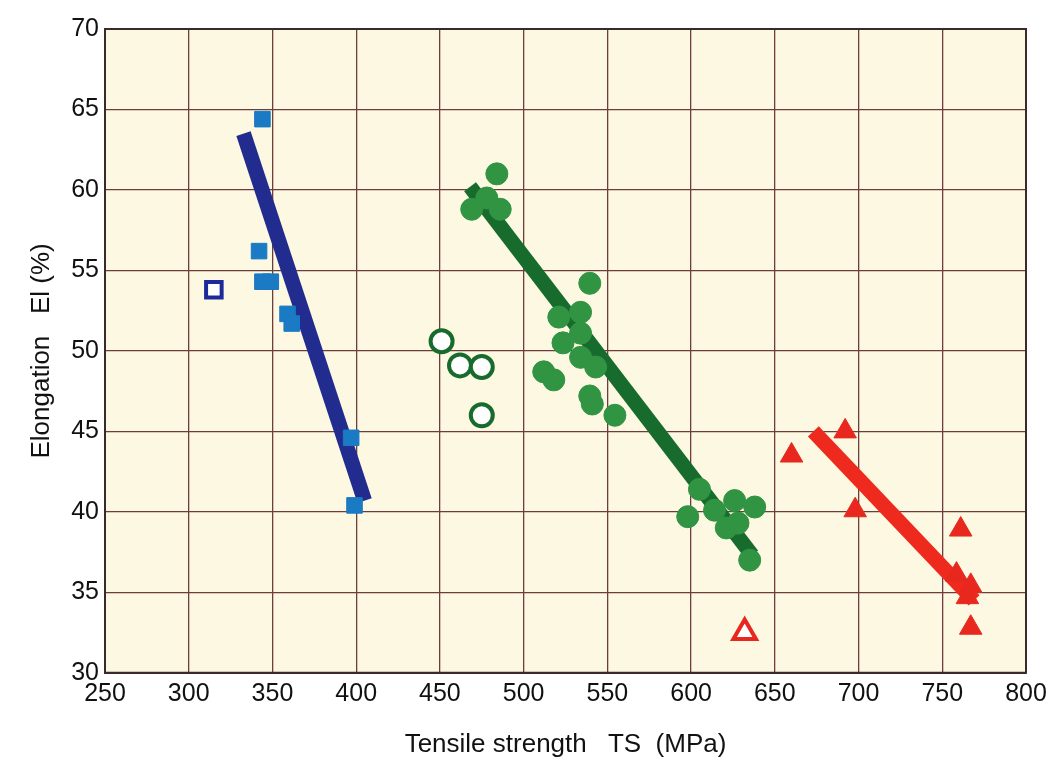 The width and height of the screenshot is (1064, 780). What do you see at coordinates (942, 691) in the screenshot?
I see `x-tick-label: 750` at bounding box center [942, 691].